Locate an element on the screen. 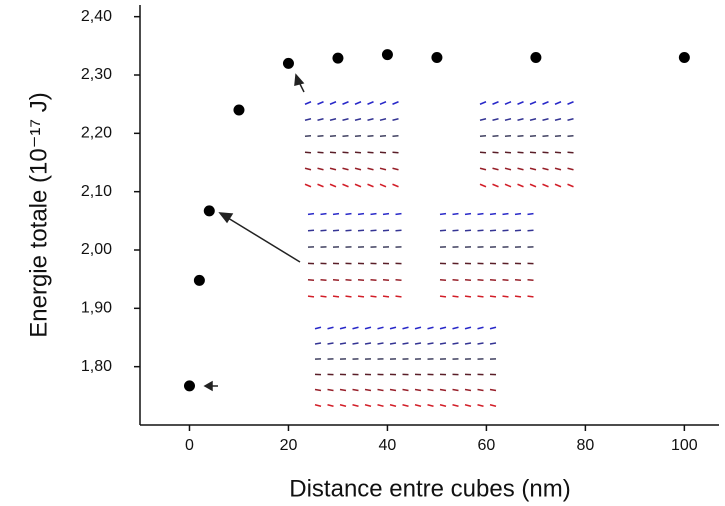  y-tick-label: 2,20 is located at coordinates (96, 133).